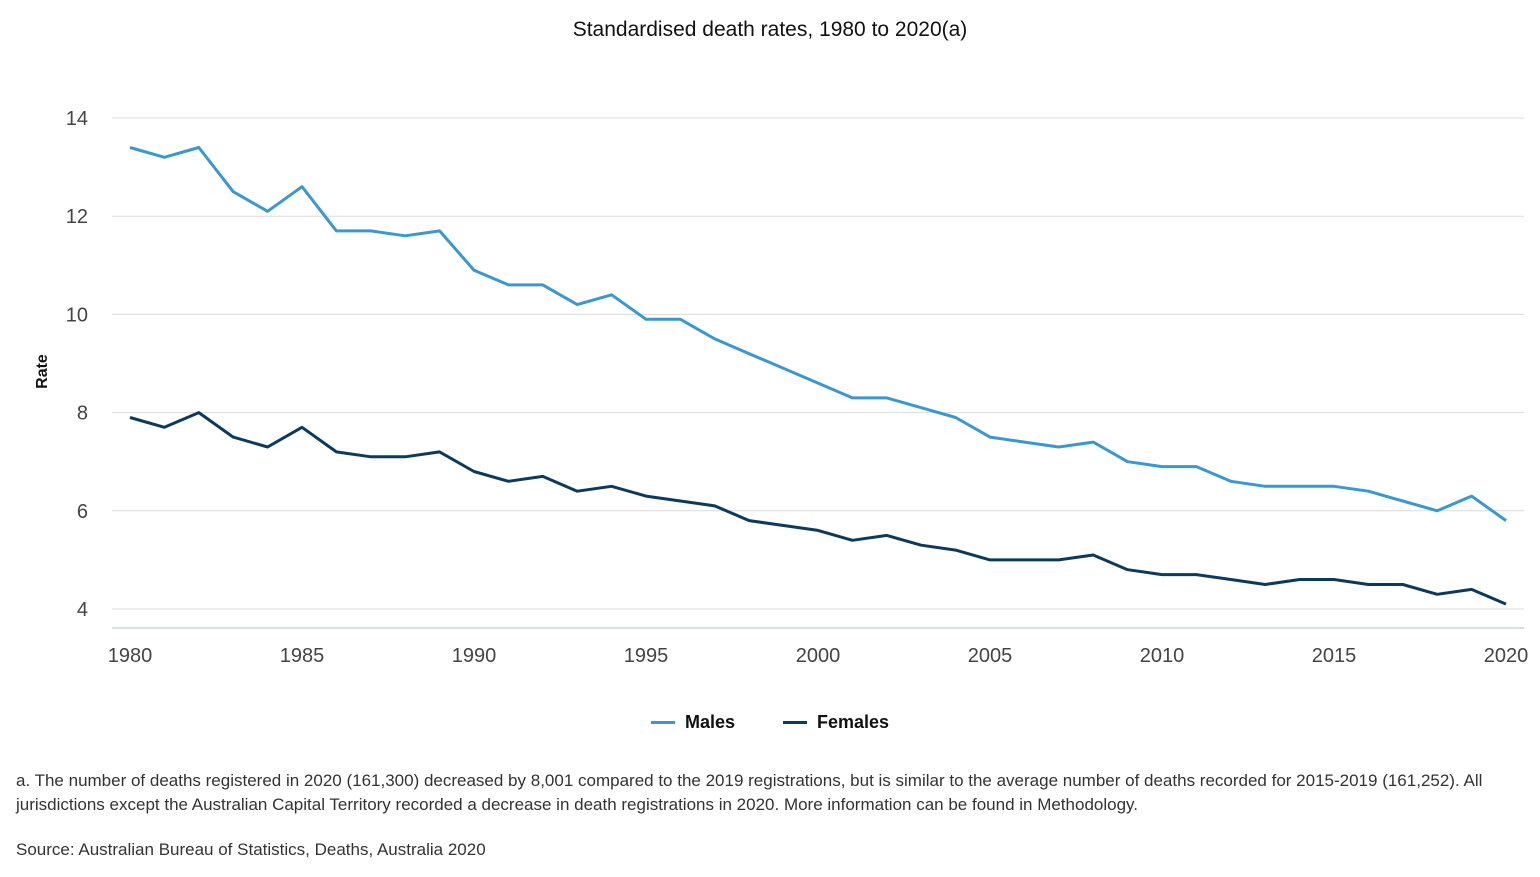 This screenshot has height=877, width=1540. I want to click on y-axis-title: Rate, so click(42, 371).